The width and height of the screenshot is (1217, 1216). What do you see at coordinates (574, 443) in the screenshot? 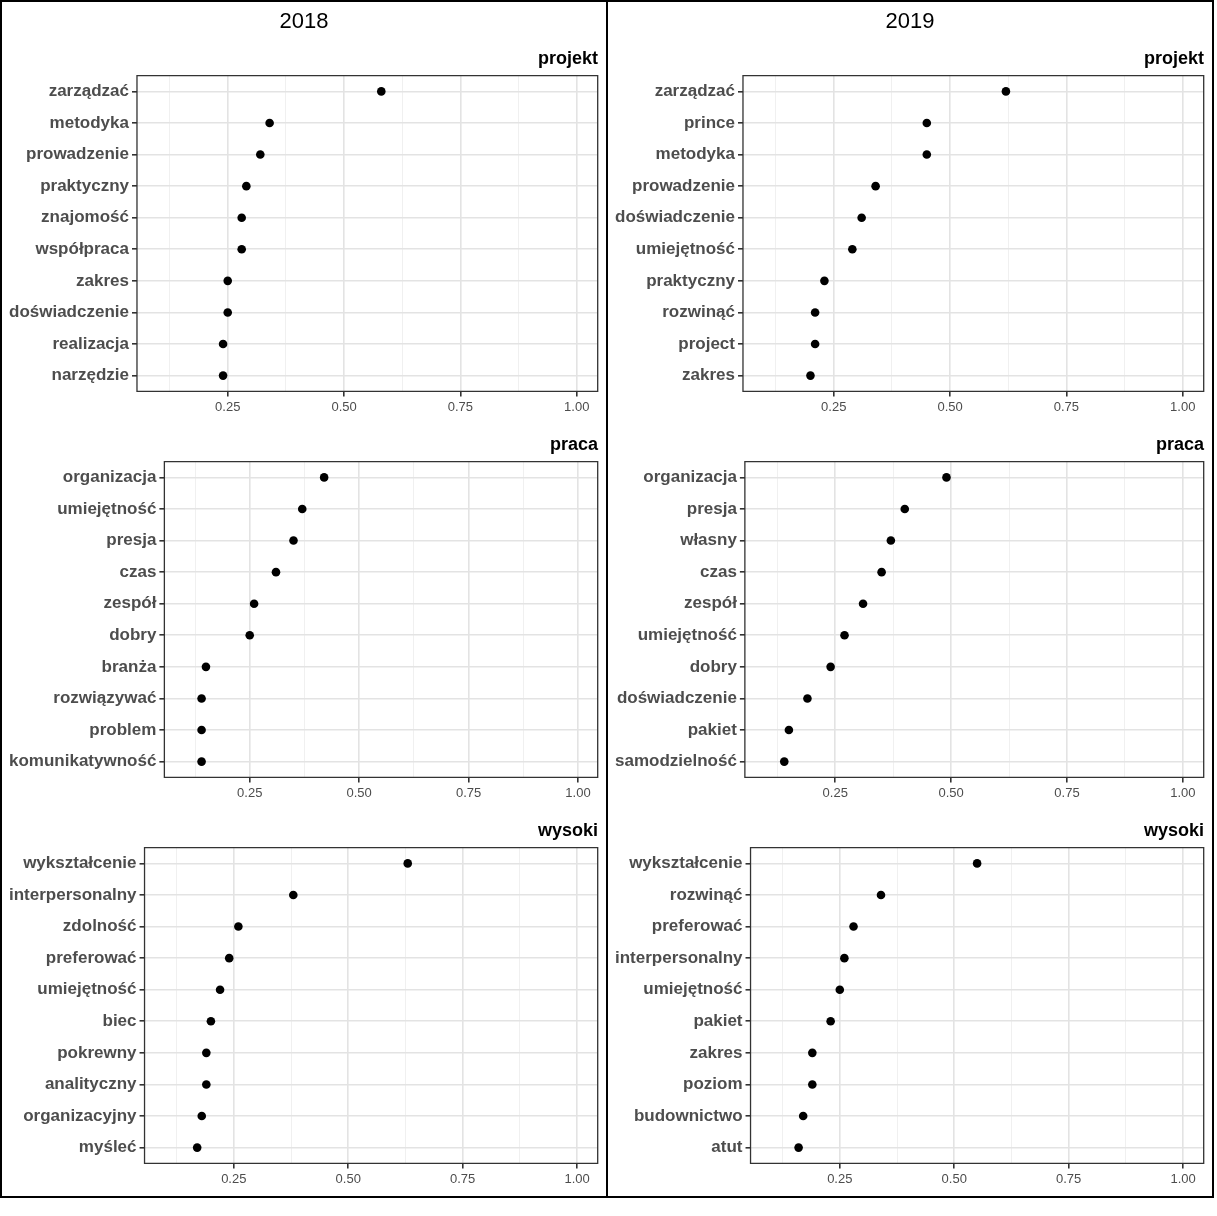
I see `chart-title: praca` at bounding box center [574, 443].